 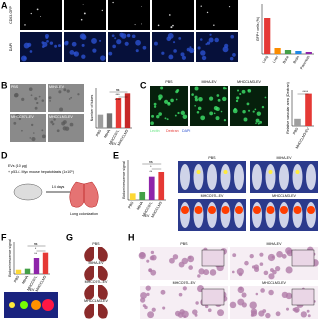 I want to click on panel-letter: B, so click(x=4, y=85).